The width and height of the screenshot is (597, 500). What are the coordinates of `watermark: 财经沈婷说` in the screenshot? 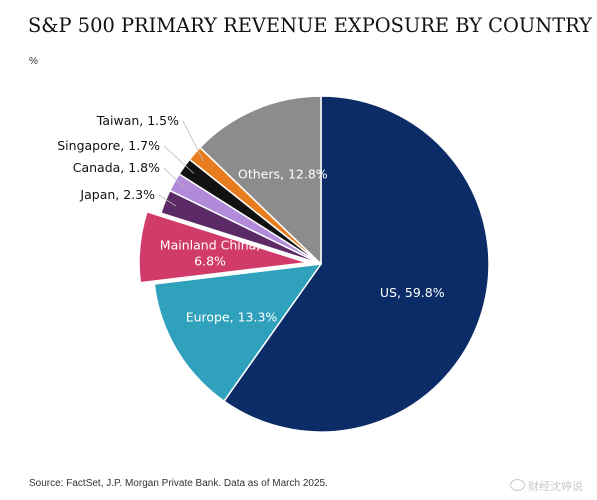 It's located at (546, 486).